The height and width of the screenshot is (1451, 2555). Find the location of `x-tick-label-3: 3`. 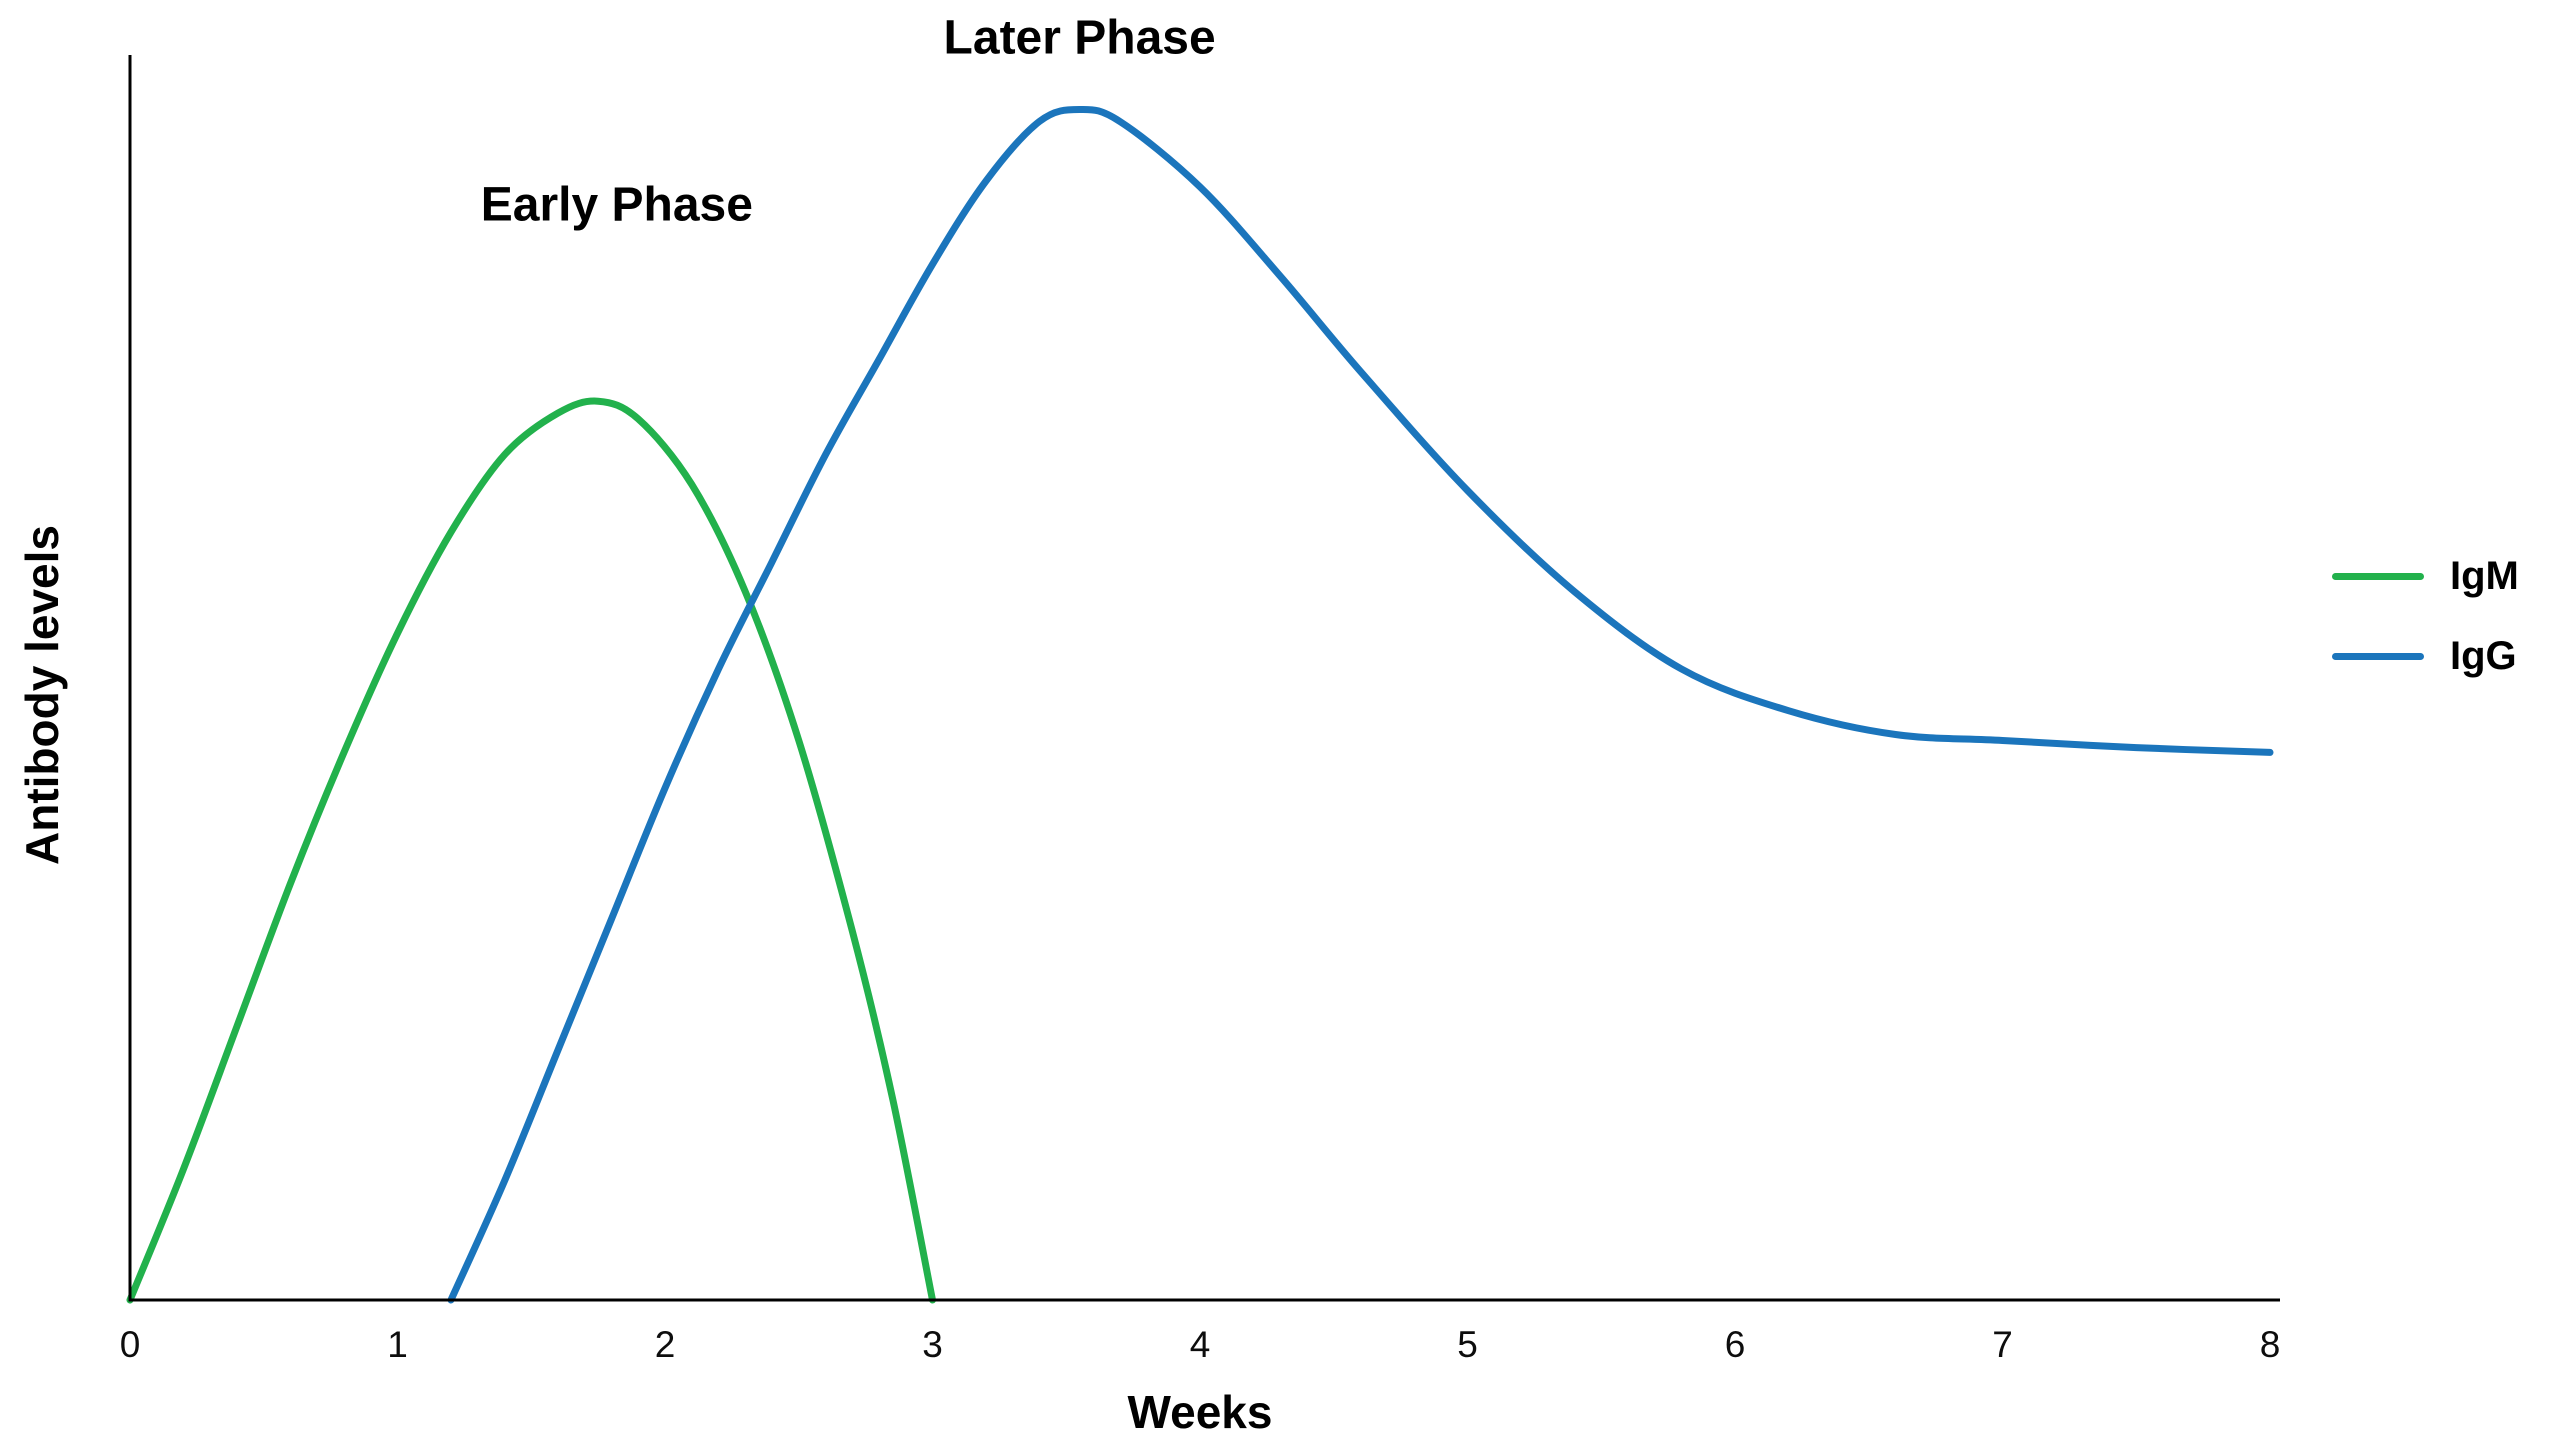

x-tick-label-3: 3 is located at coordinates (932, 1344).